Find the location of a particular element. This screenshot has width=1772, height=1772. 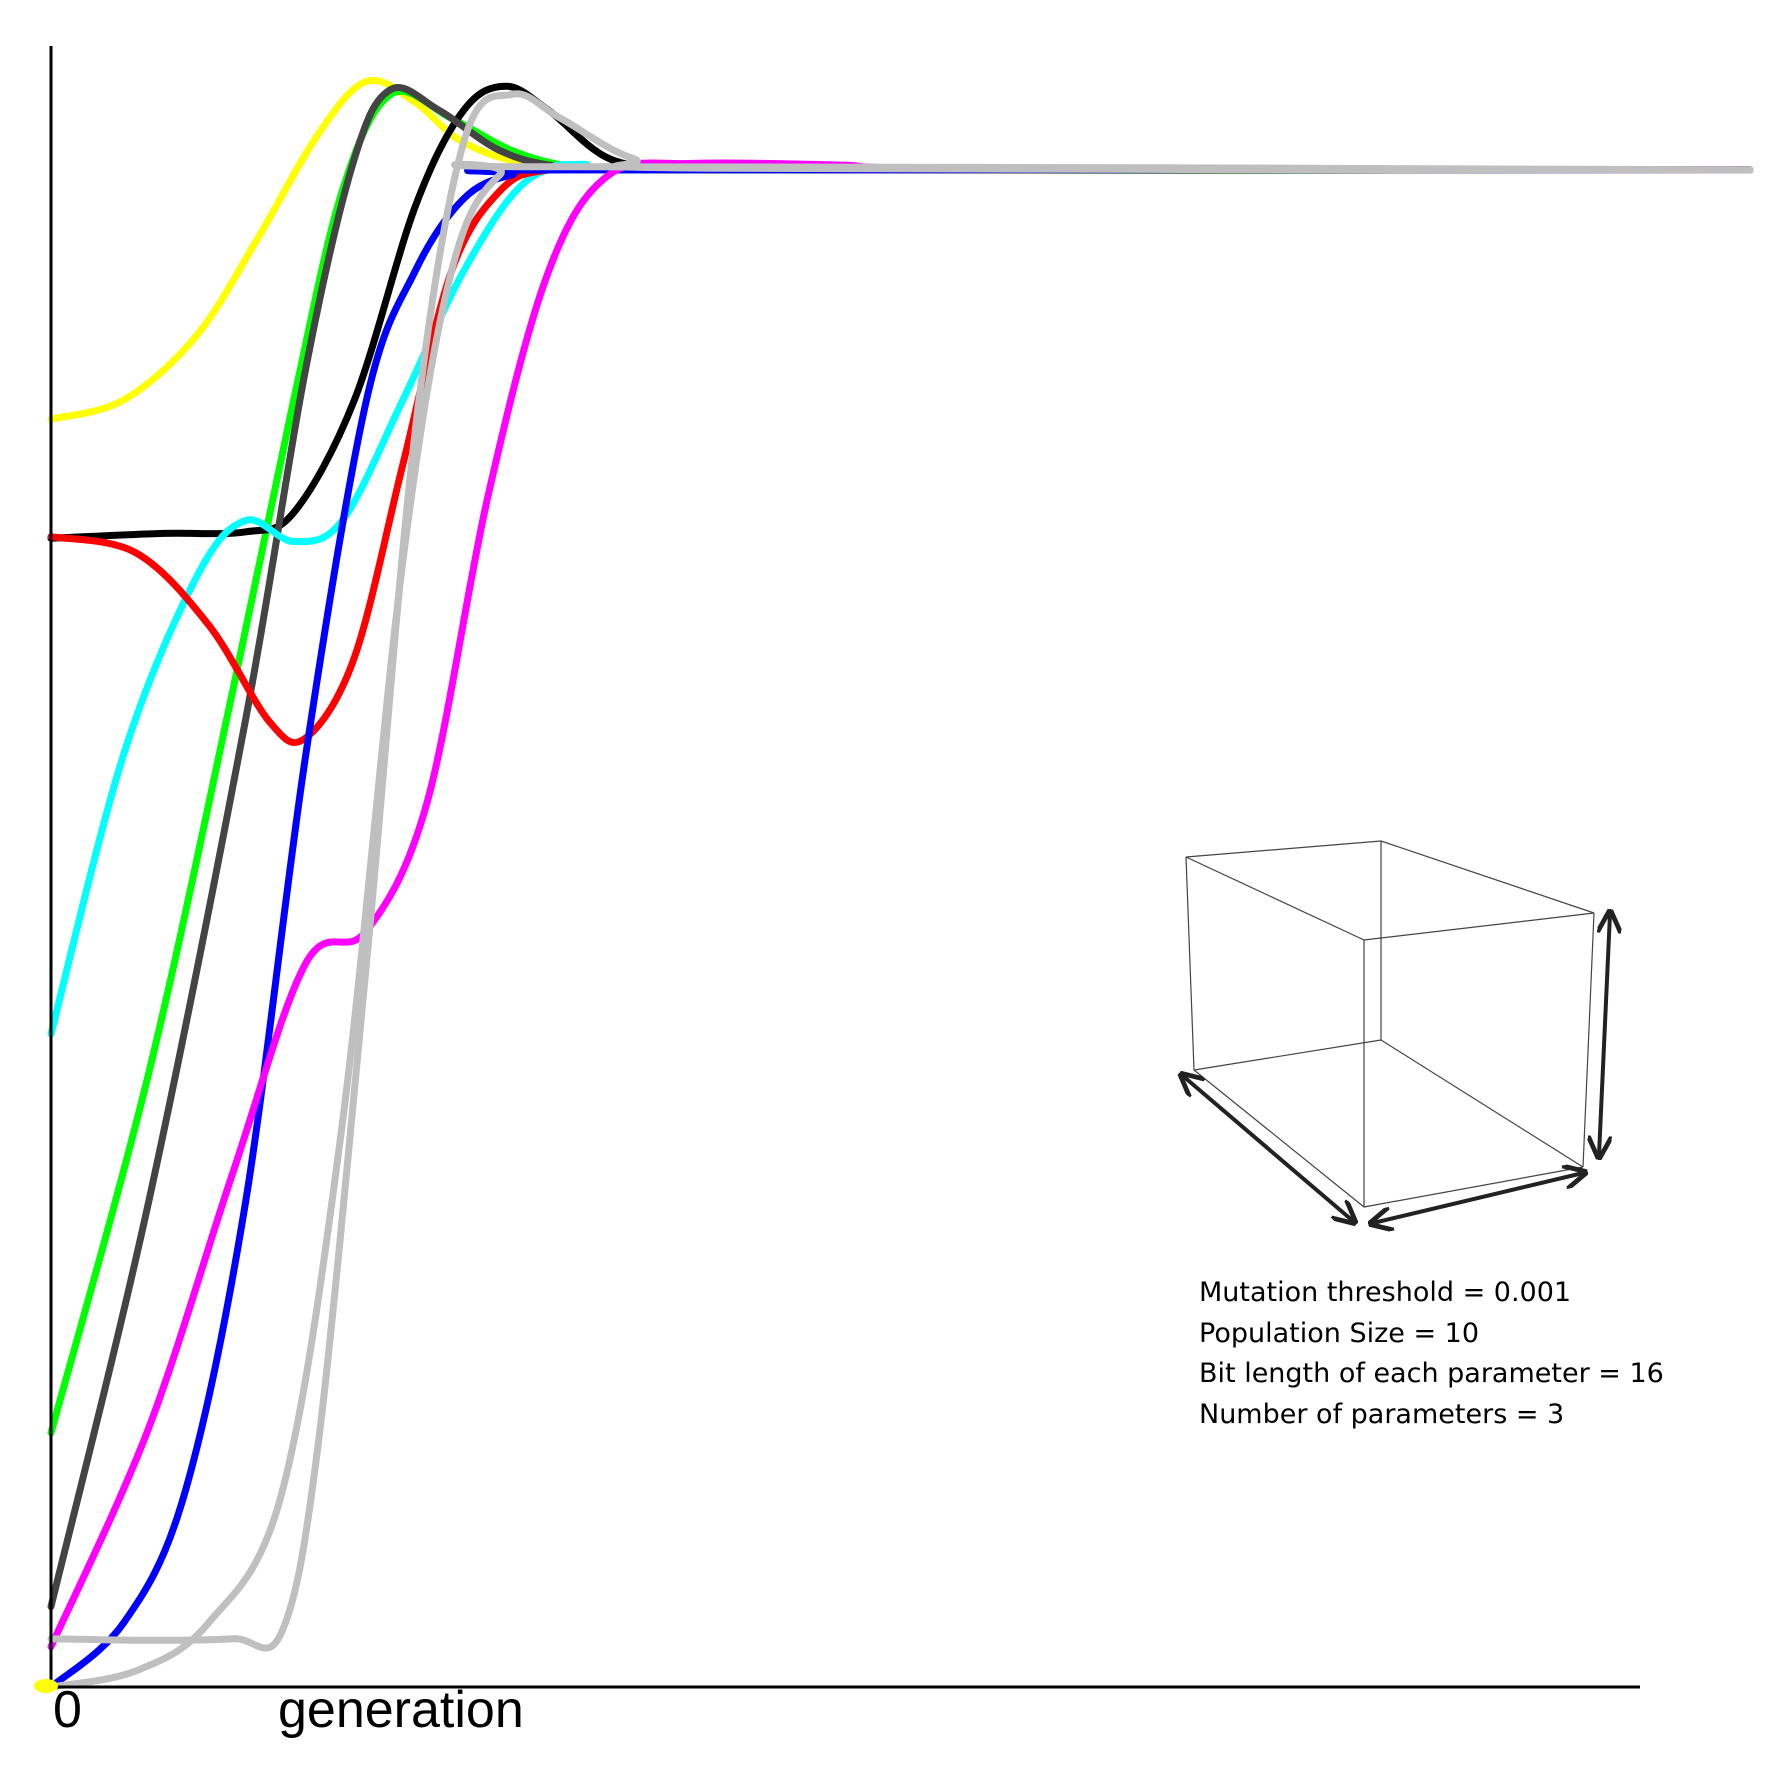

note-number-of-parameters: Number of parameters = 3 is located at coordinates (1381, 1414).